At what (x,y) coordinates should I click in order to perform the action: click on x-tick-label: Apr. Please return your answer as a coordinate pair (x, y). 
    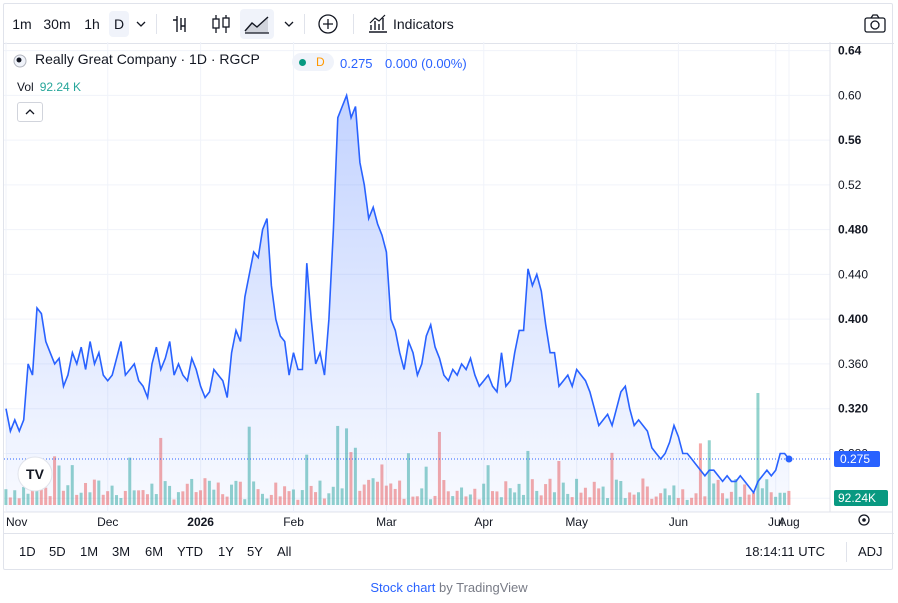
    Looking at the image, I should click on (483, 522).